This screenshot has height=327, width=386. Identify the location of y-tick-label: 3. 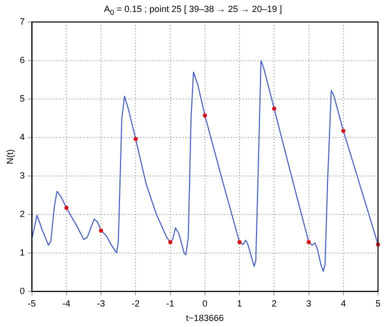
(22, 175).